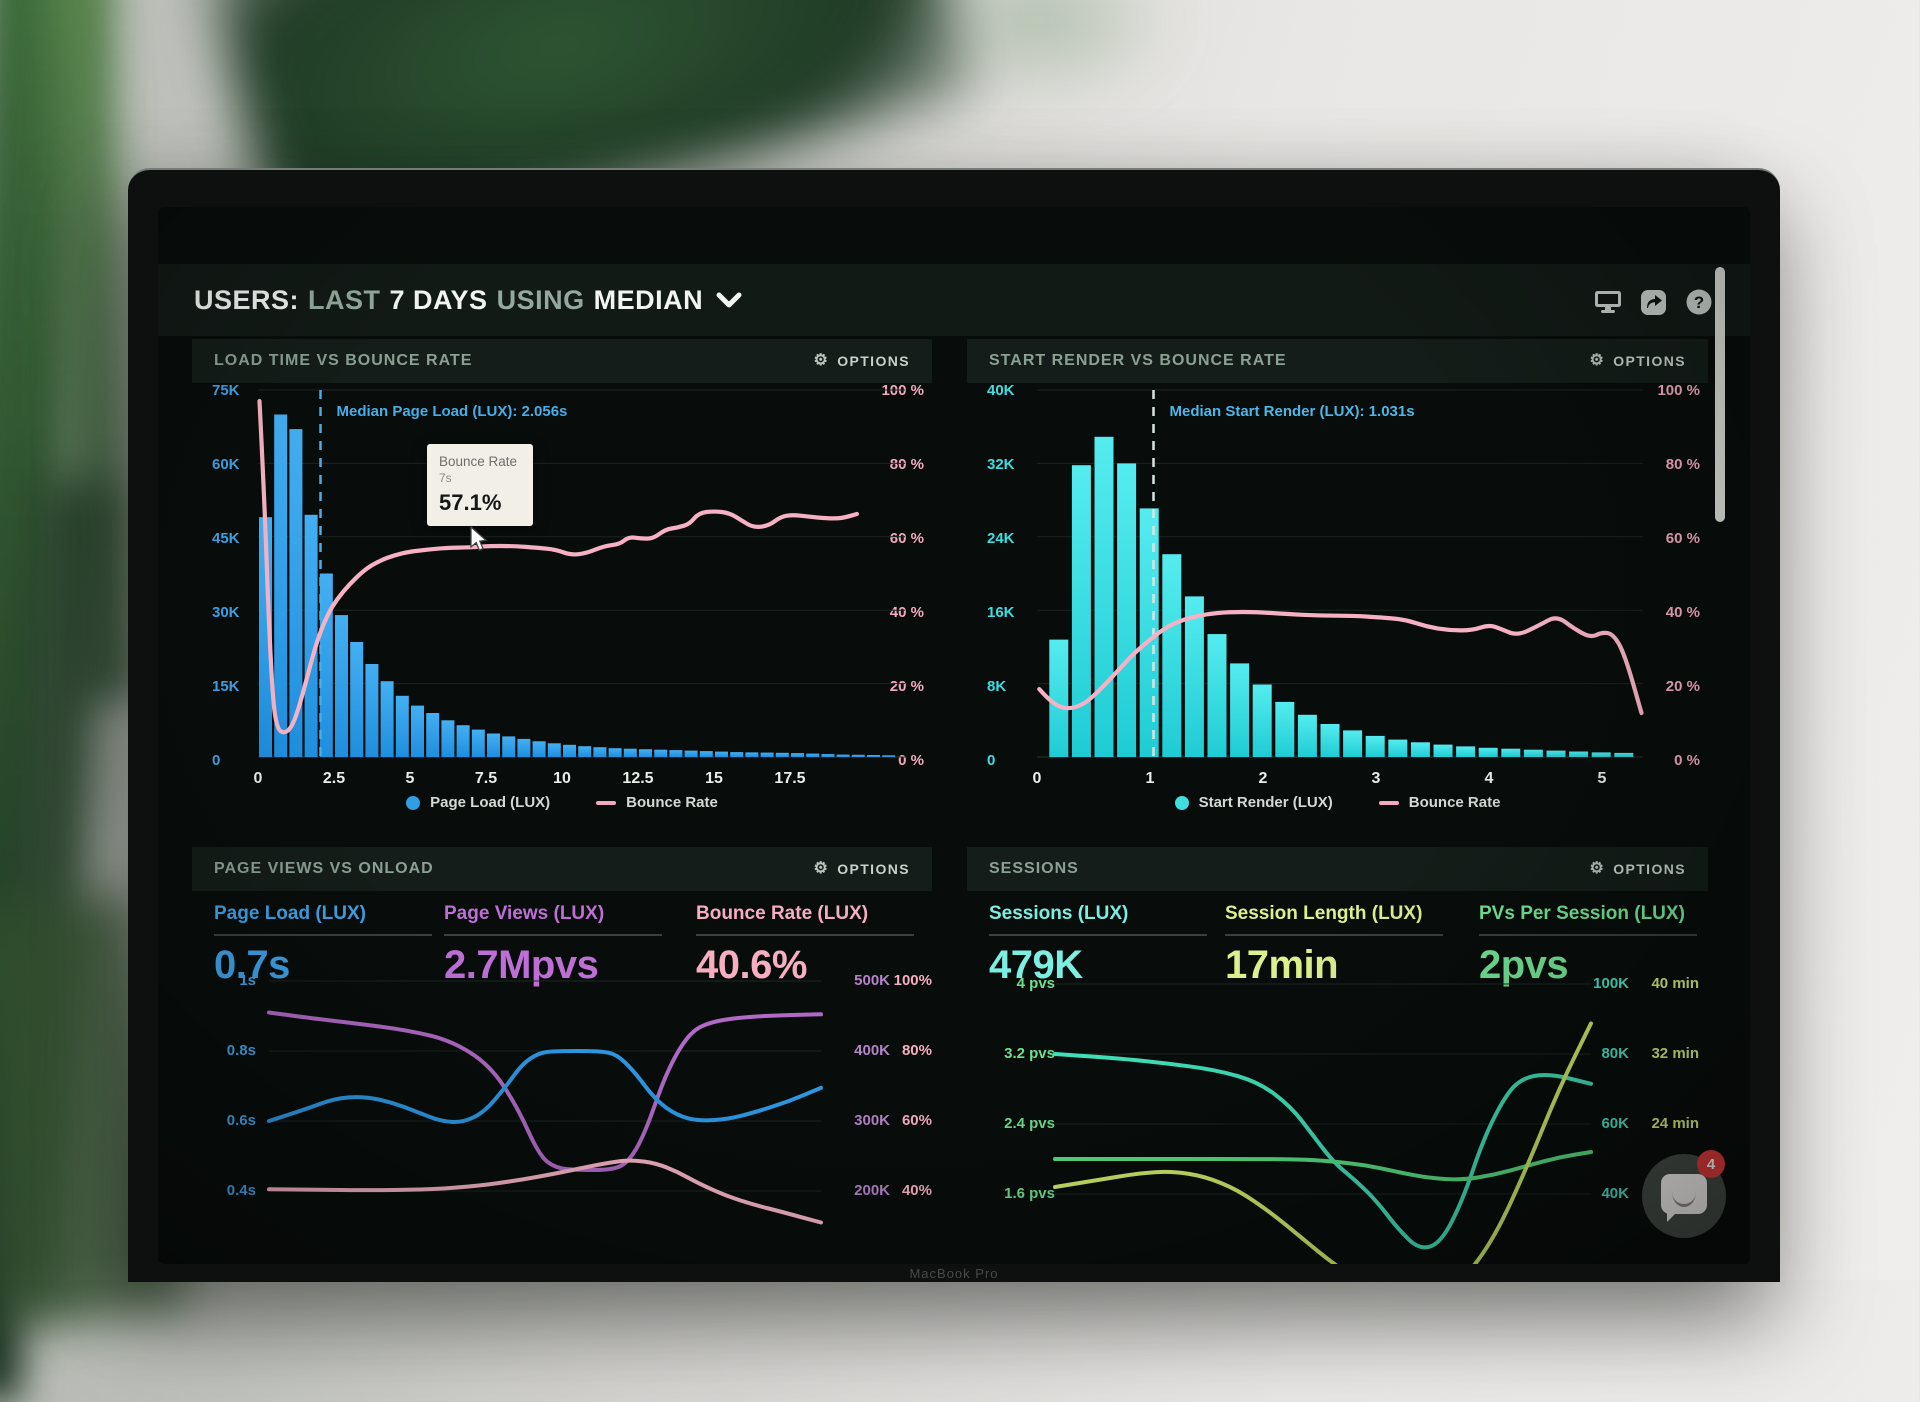 This screenshot has width=1920, height=1402. Describe the element at coordinates (789, 778) in the screenshot. I see `svg-text: 17.5` at that location.